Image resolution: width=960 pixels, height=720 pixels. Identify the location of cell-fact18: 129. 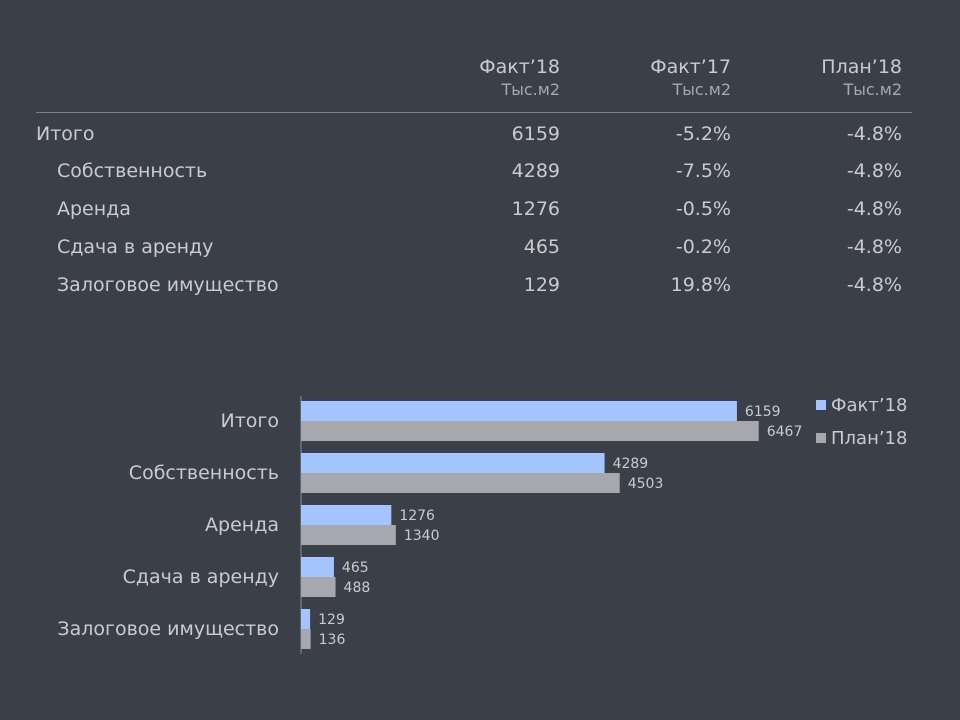
(541, 285).